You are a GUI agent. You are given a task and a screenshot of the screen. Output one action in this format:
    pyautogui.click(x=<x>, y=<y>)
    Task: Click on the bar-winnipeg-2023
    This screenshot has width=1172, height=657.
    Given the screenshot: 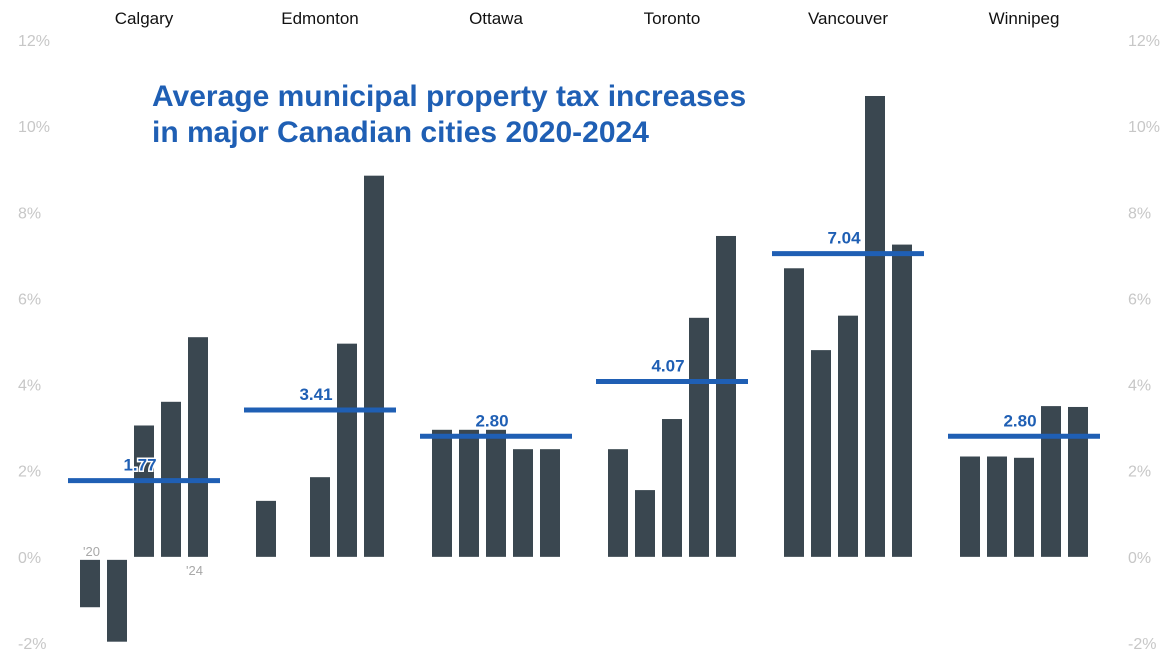 What is the action you would take?
    pyautogui.click(x=1051, y=481)
    